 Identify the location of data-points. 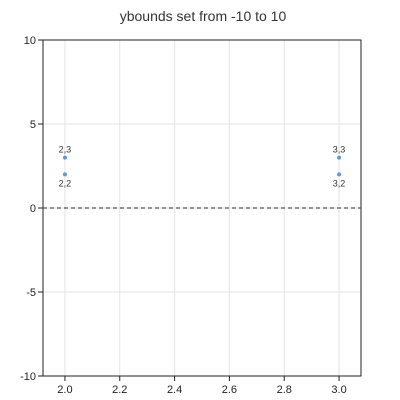
(202, 166).